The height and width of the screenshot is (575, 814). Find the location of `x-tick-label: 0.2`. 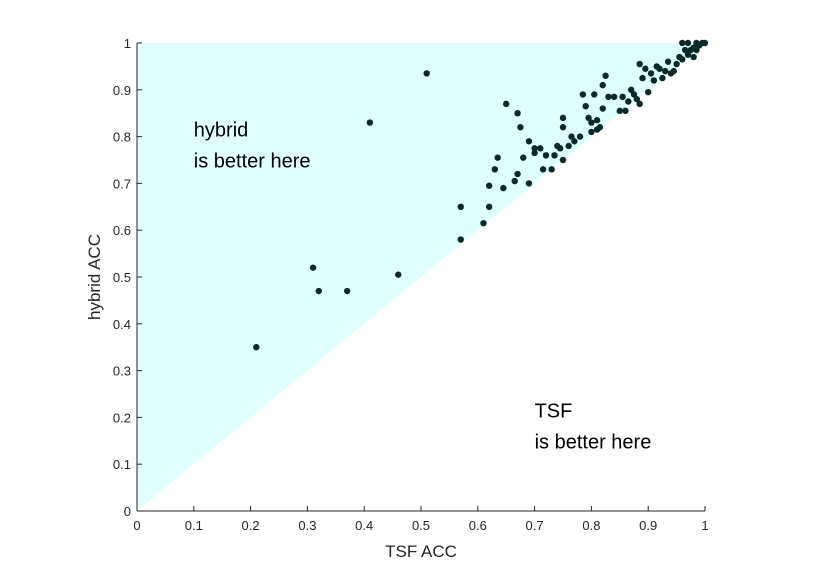

x-tick-label: 0.2 is located at coordinates (251, 525).